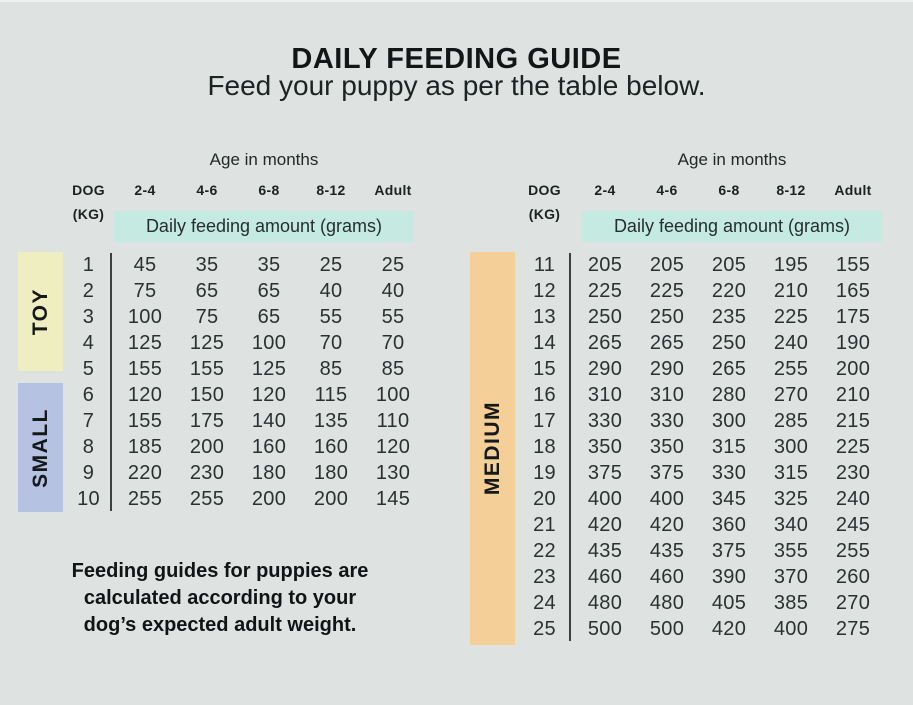 The image size is (913, 705). Describe the element at coordinates (269, 290) in the screenshot. I see `feeding-amount-value: 65` at that location.